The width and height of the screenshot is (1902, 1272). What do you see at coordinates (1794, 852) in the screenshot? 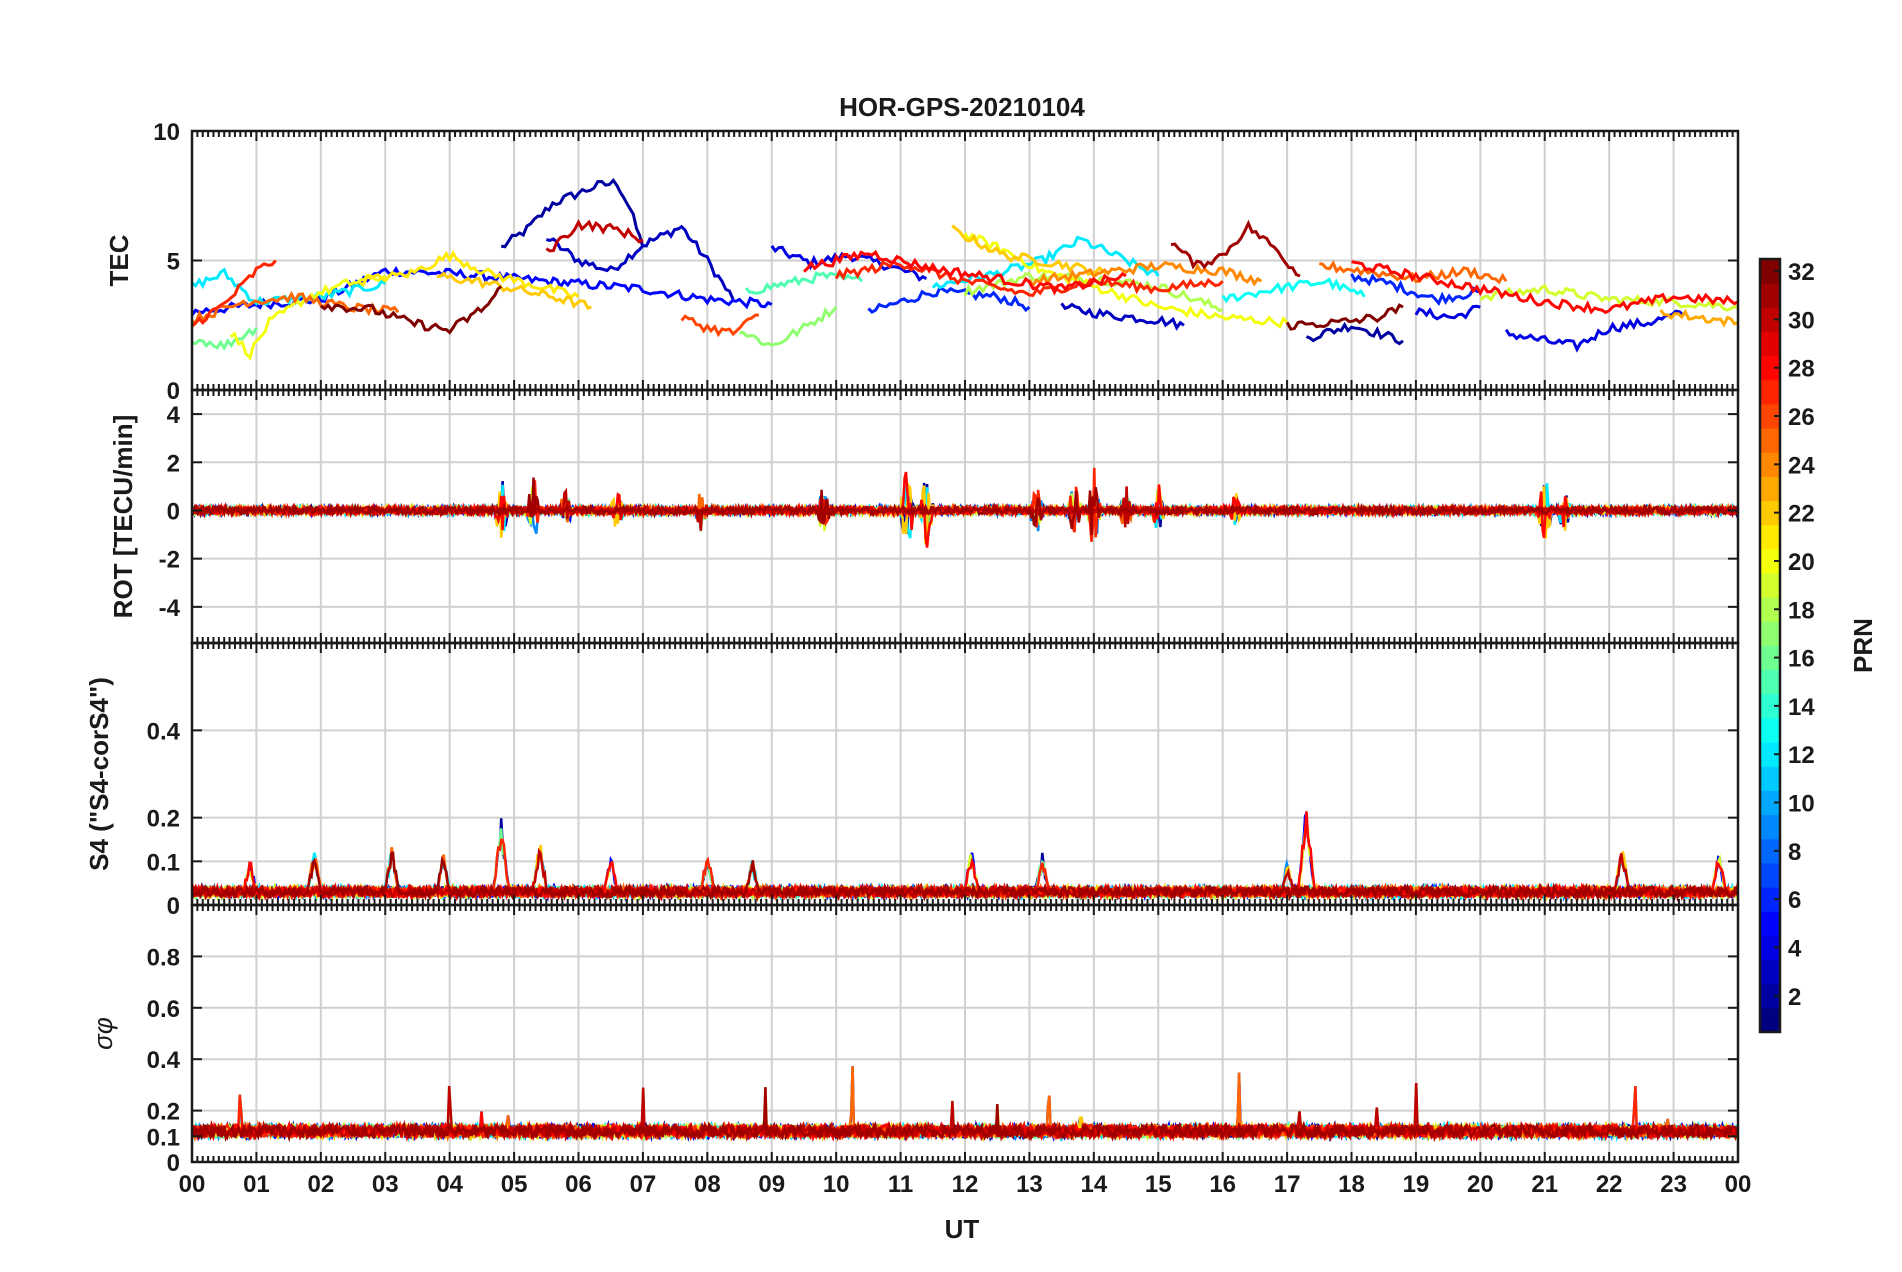
I see `colorbar-tick-label: 8` at bounding box center [1794, 852].